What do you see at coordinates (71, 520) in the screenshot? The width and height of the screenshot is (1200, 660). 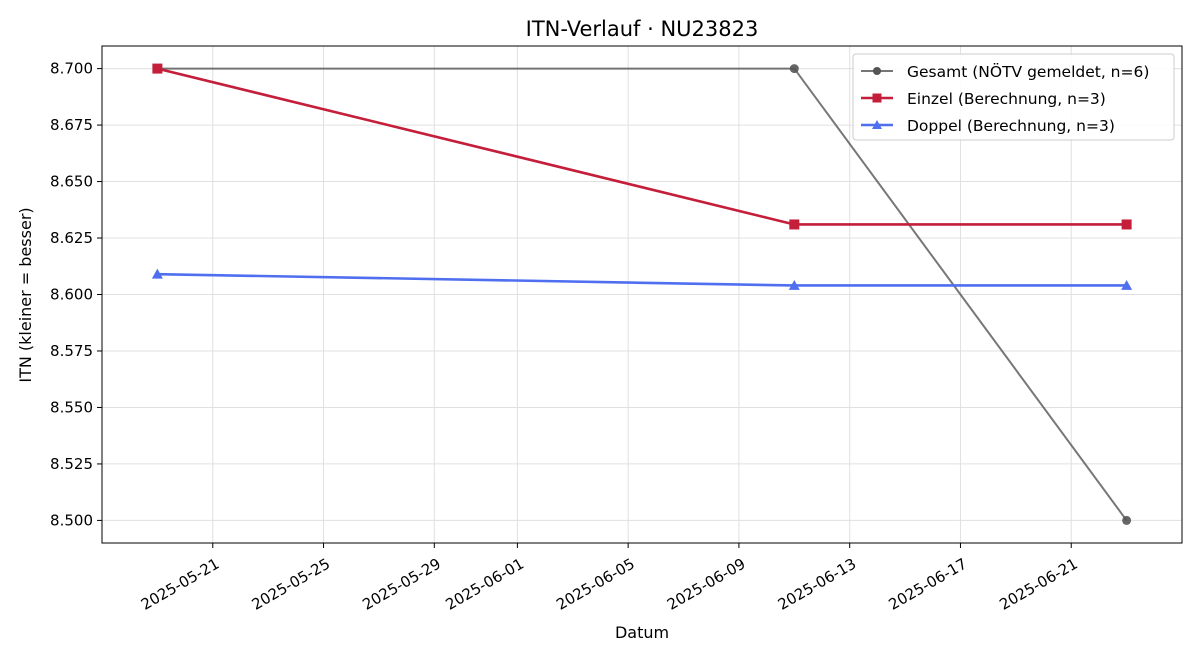 I see `y-tick-label: 8.500` at bounding box center [71, 520].